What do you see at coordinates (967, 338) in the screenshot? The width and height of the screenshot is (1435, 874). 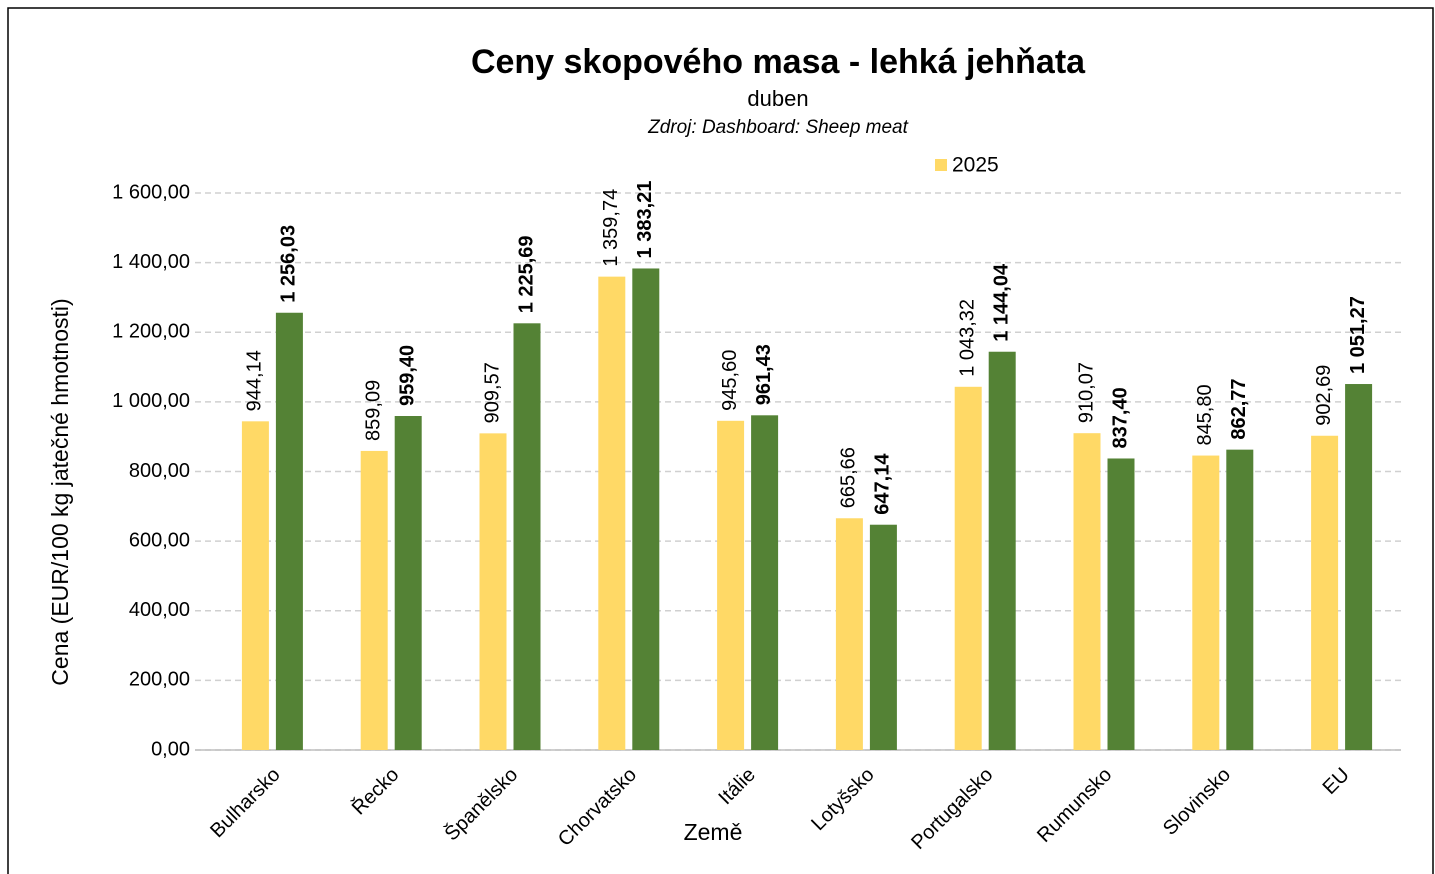 I see `data-label: 1 043,32` at bounding box center [967, 338].